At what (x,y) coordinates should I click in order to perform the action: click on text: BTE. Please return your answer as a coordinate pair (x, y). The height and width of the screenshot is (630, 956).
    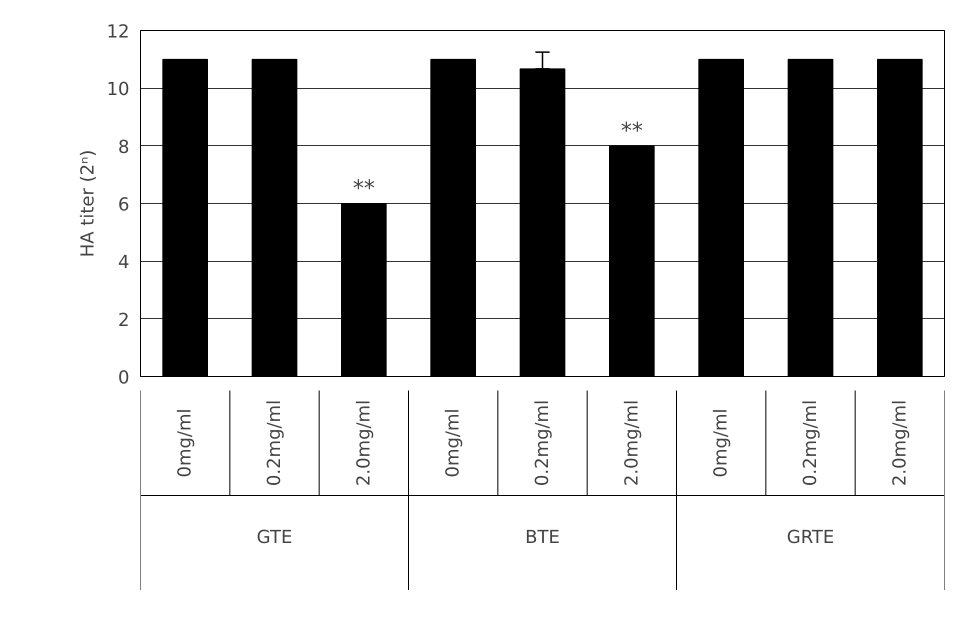
    Looking at the image, I should click on (542, 537).